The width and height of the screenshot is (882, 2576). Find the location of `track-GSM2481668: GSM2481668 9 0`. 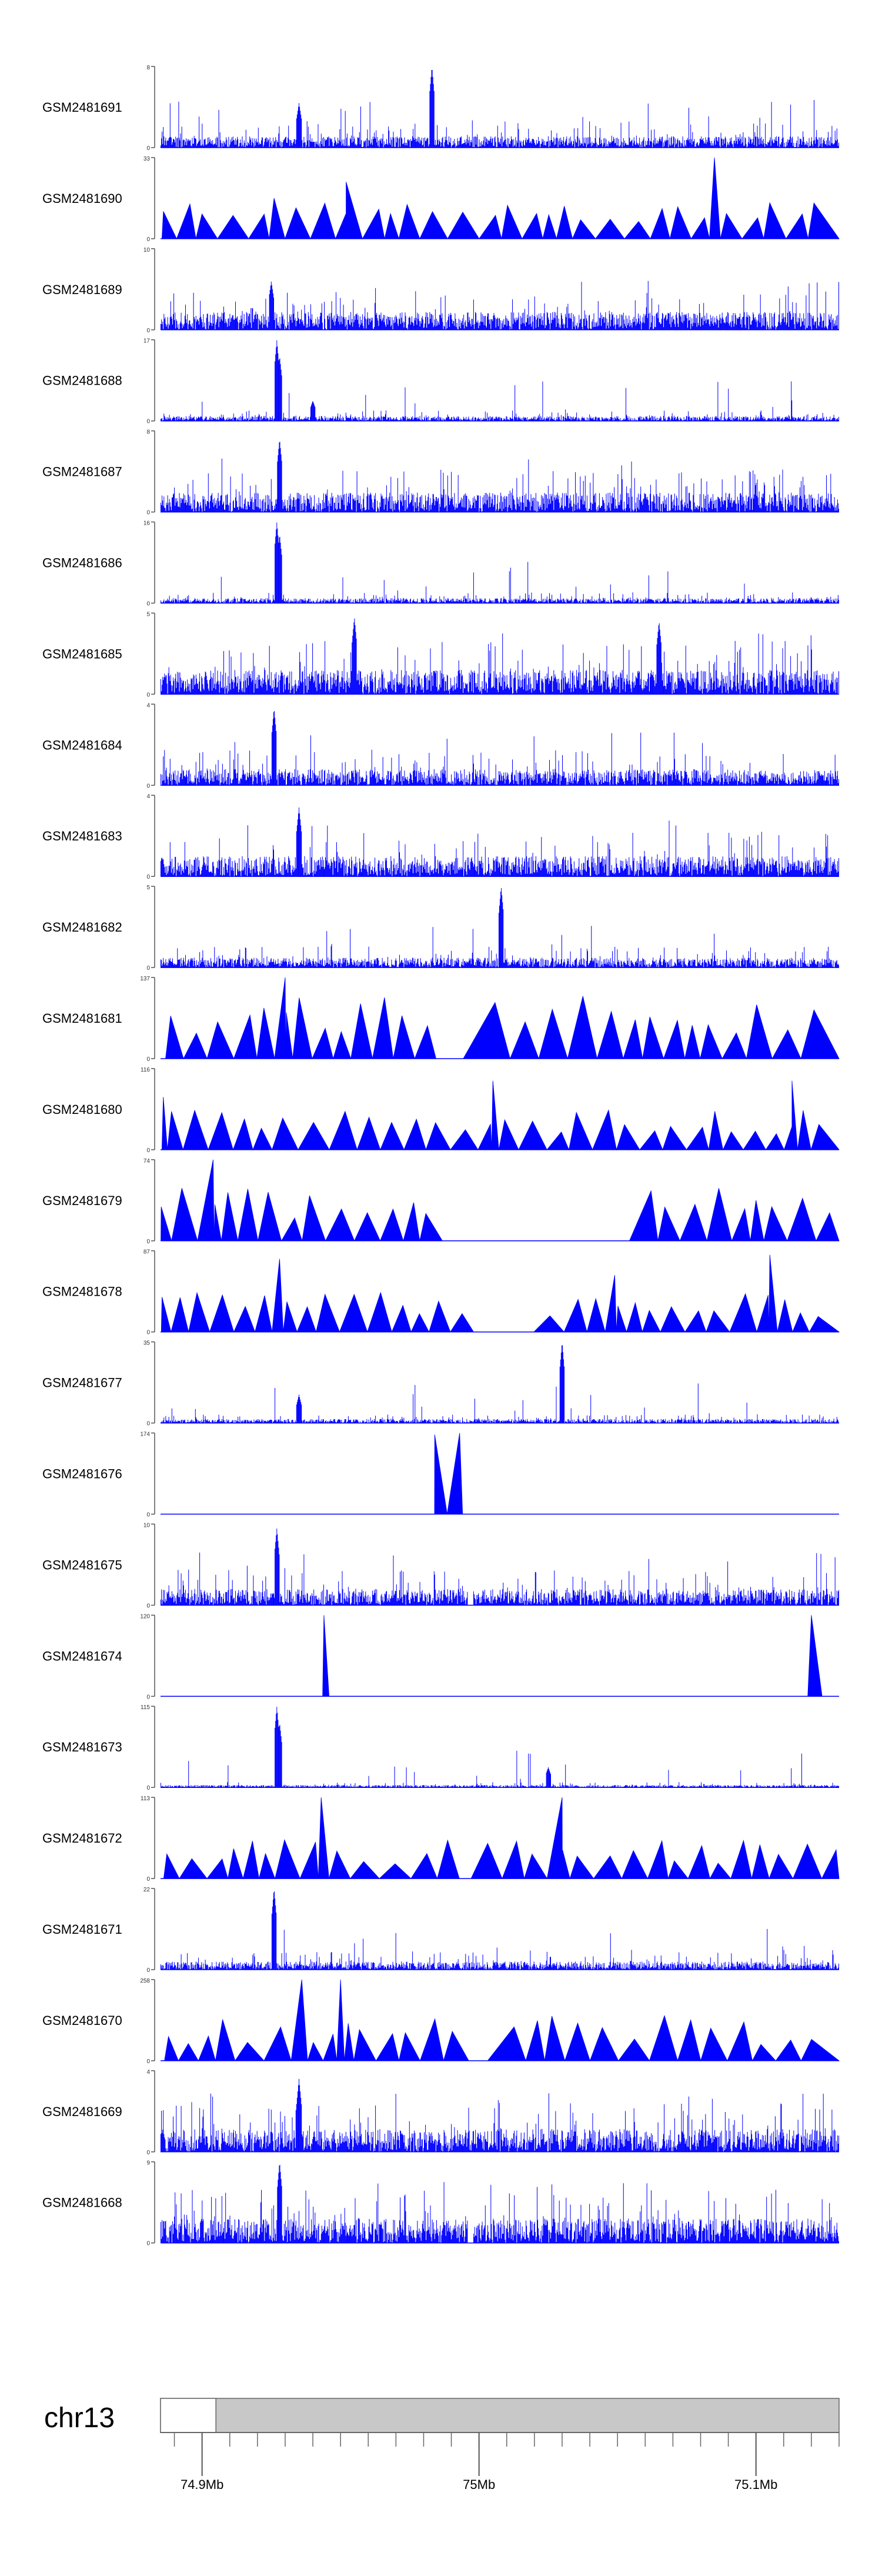

track-GSM2481668: GSM2481668 9 0 is located at coordinates (440, 2203).